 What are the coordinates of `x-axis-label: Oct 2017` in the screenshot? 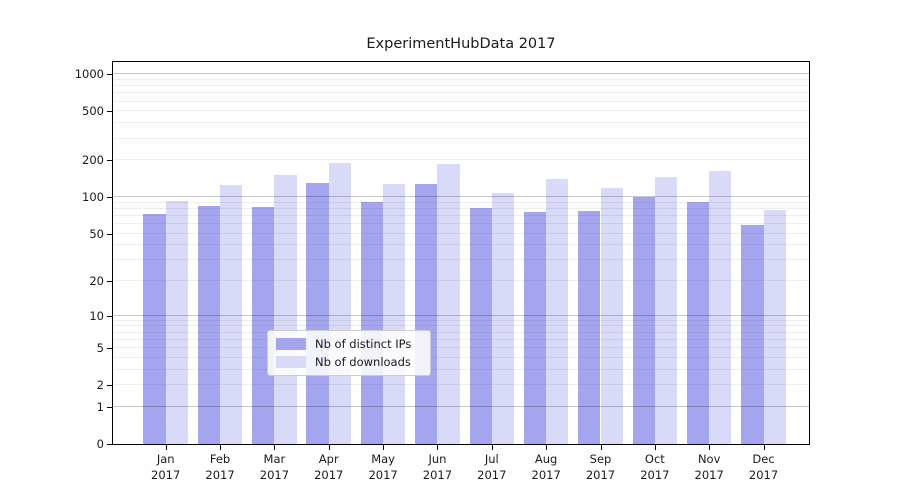 It's located at (655, 467).